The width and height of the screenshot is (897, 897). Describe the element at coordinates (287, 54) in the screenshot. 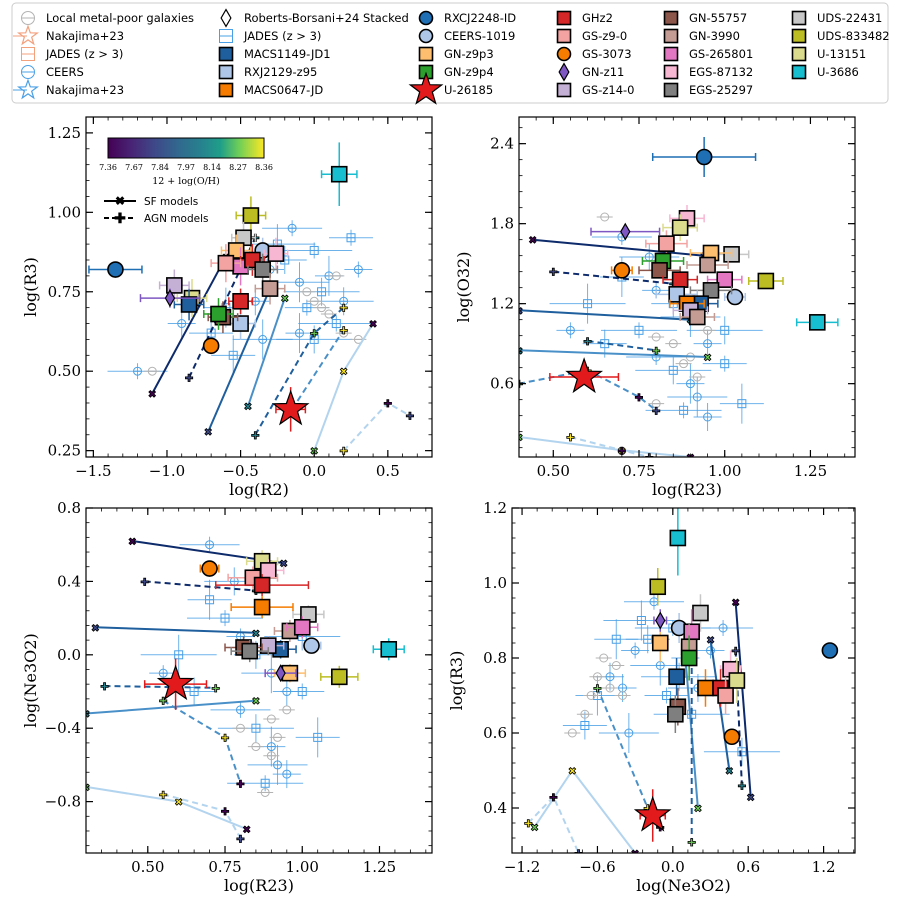

I see `legend-label: MACS1149-JD1` at that location.